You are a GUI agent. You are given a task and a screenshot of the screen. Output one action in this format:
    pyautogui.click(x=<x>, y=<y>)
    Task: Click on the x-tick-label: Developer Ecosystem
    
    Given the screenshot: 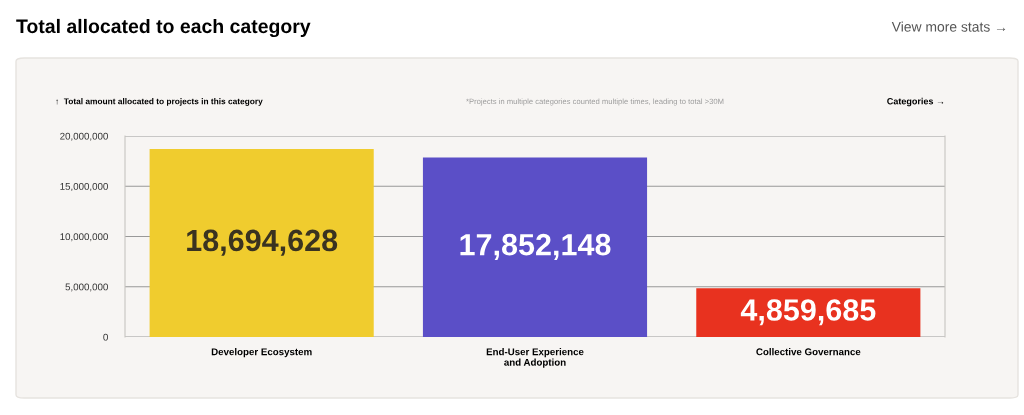 What is the action you would take?
    pyautogui.click(x=261, y=353)
    